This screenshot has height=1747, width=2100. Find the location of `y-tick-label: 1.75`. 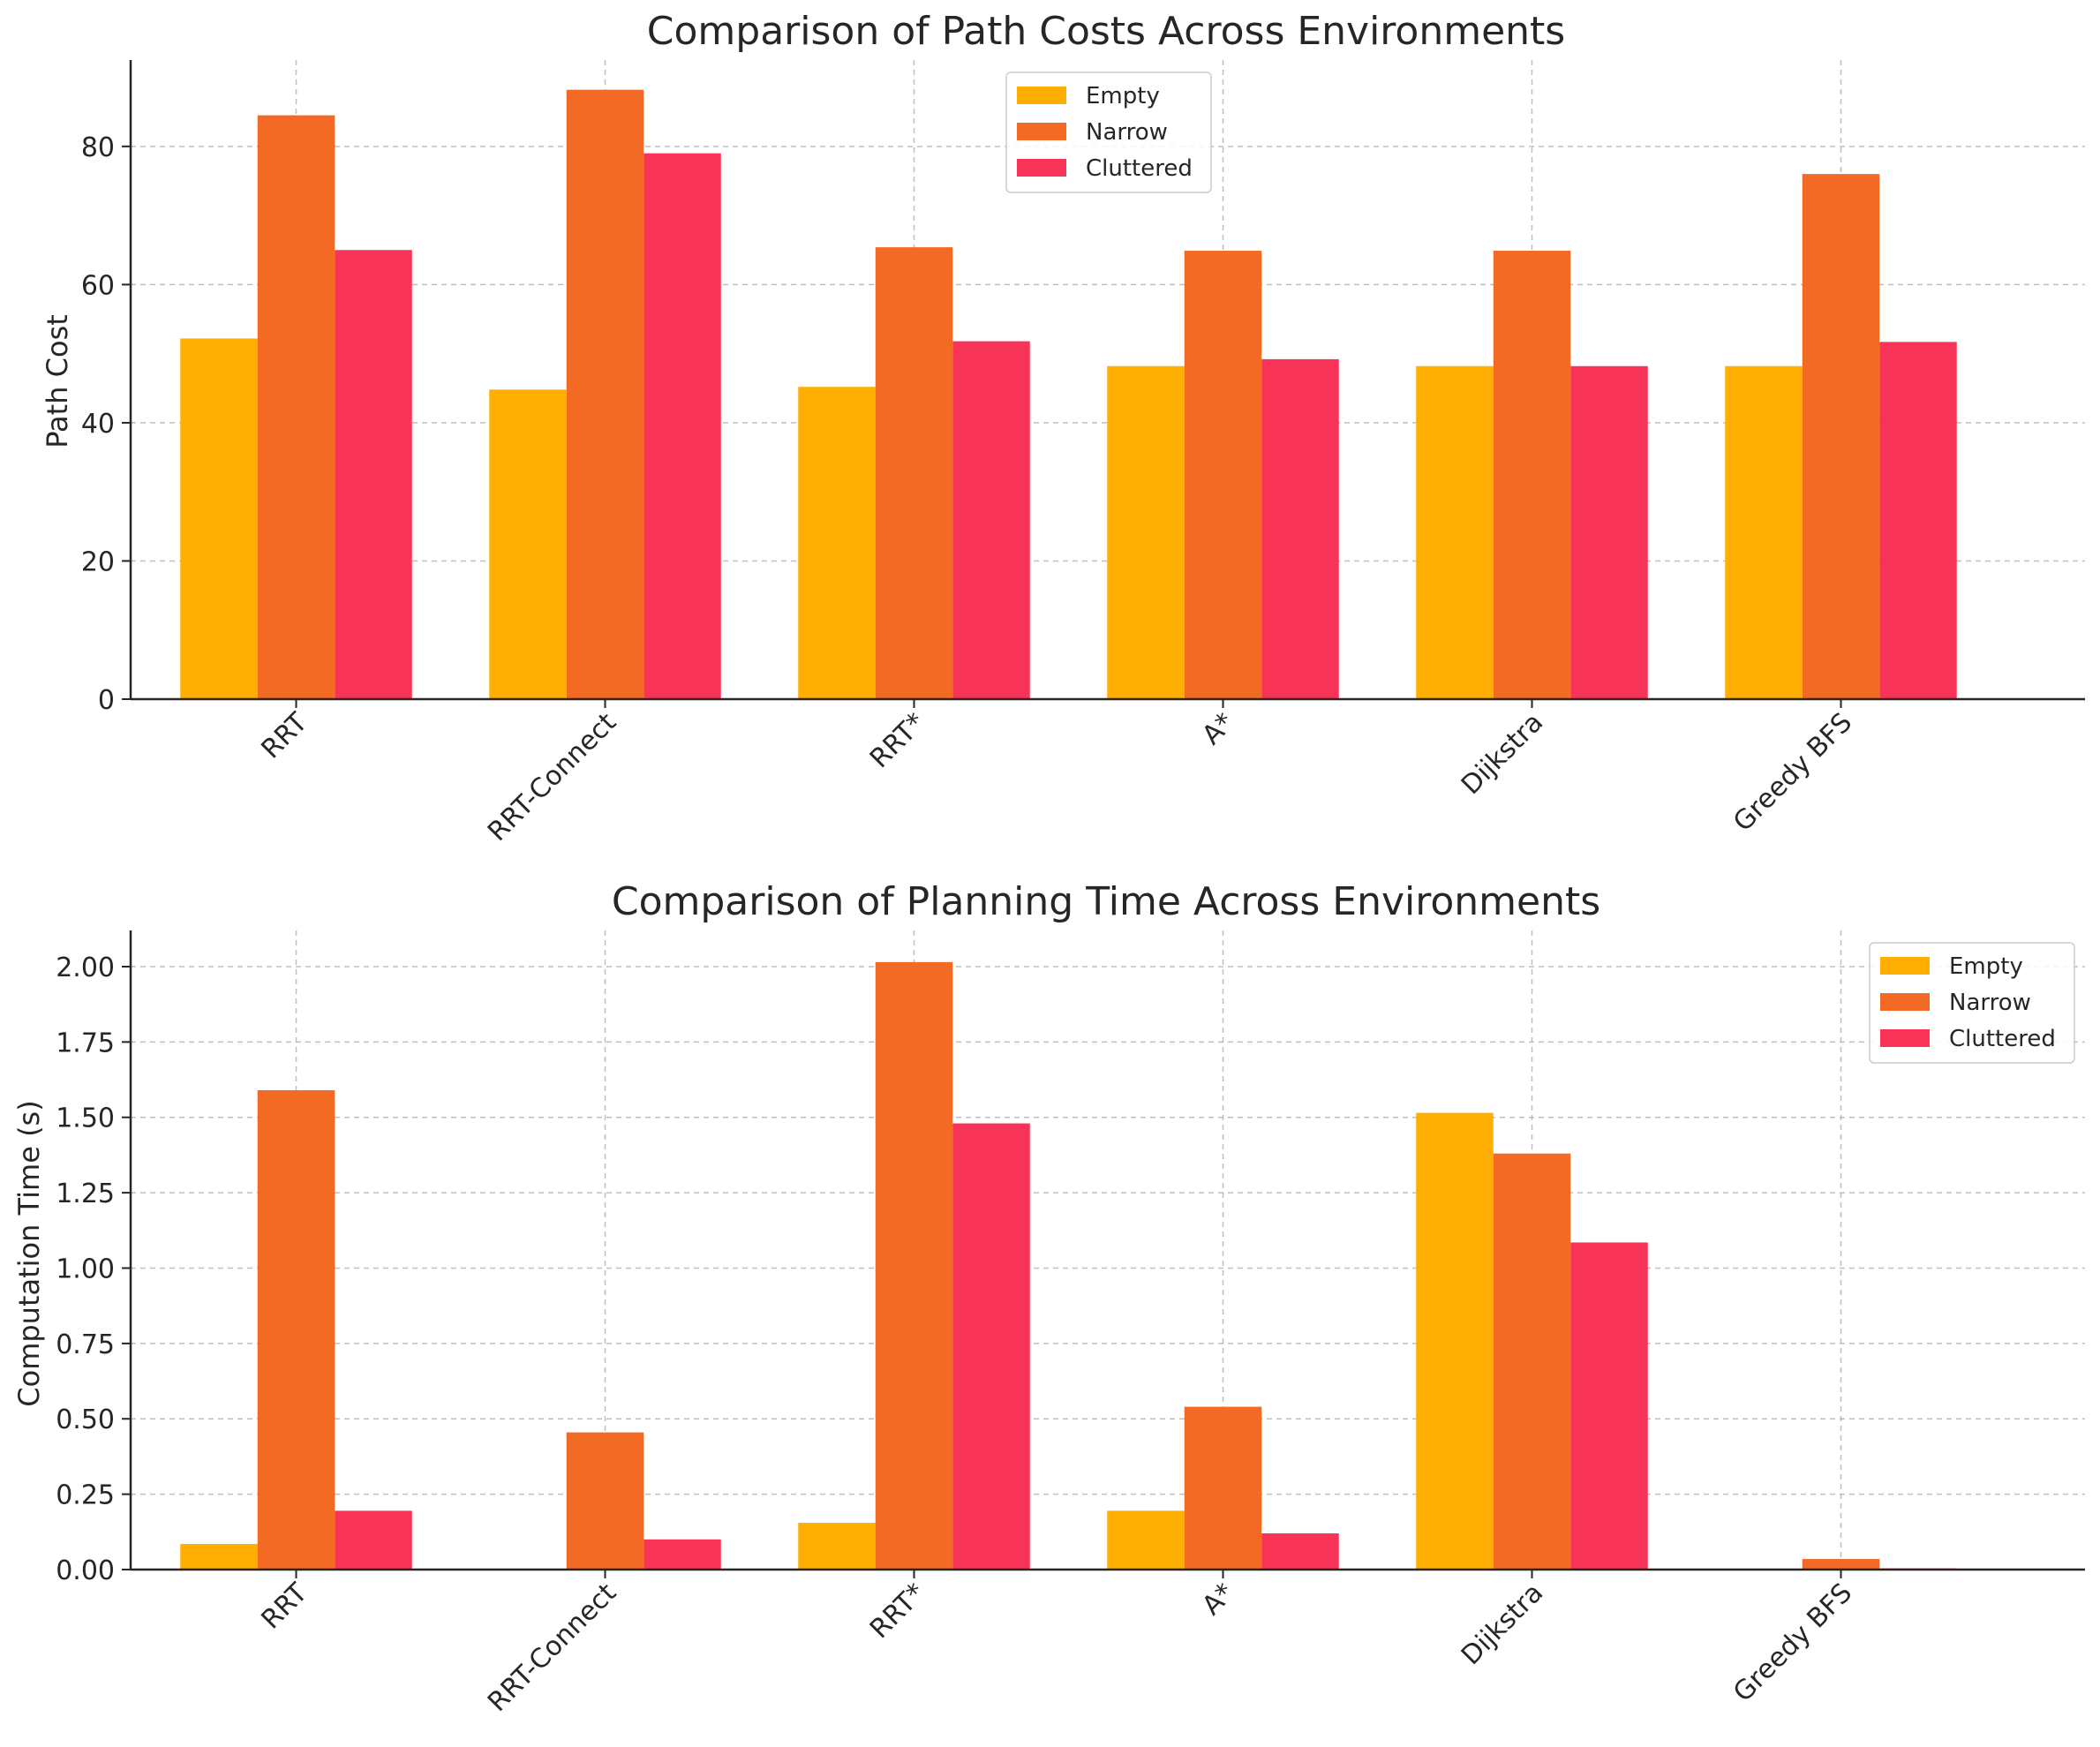

y-tick-label: 1.75 is located at coordinates (85, 1043).